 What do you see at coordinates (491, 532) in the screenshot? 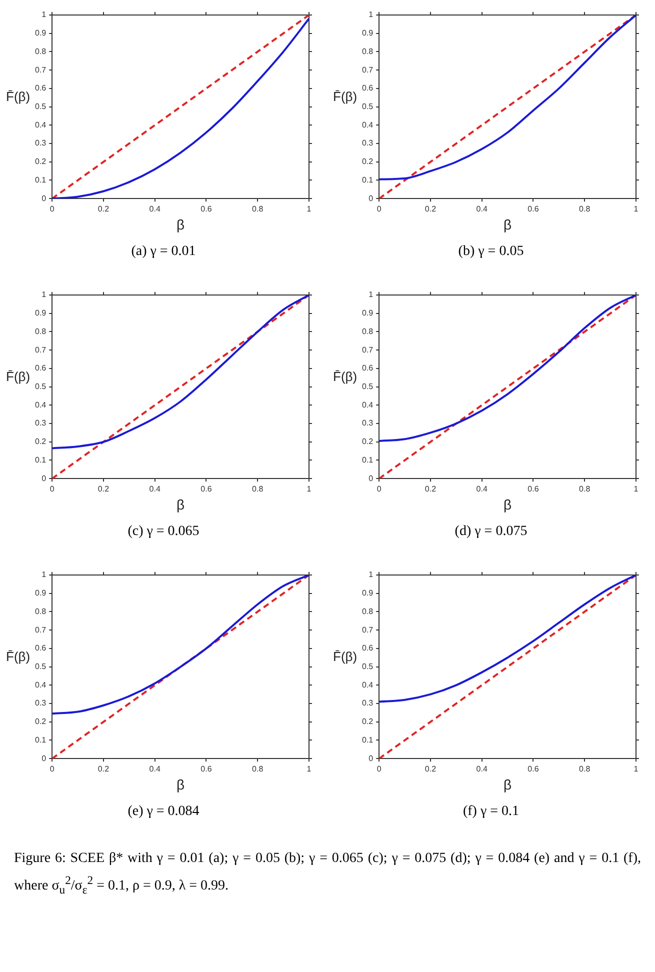
I see `text: (d) γ = 0.075` at bounding box center [491, 532].